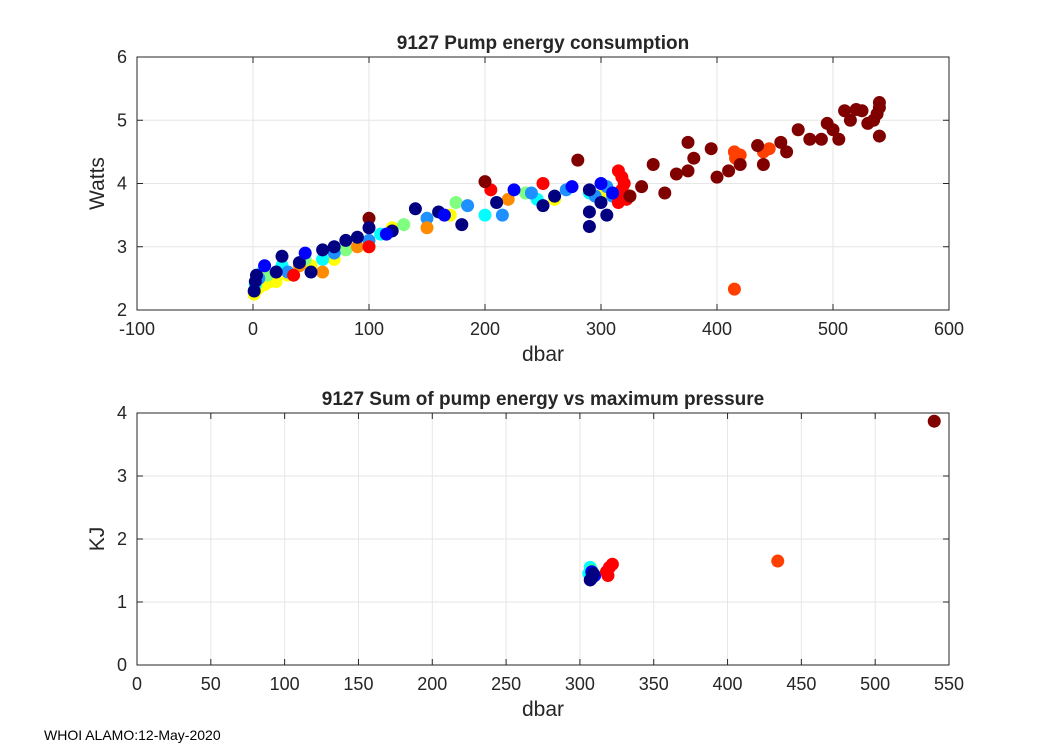 The image size is (1050, 750). Describe the element at coordinates (543, 43) in the screenshot. I see `top-chart-title: 9127 Pump energy consumption` at that location.